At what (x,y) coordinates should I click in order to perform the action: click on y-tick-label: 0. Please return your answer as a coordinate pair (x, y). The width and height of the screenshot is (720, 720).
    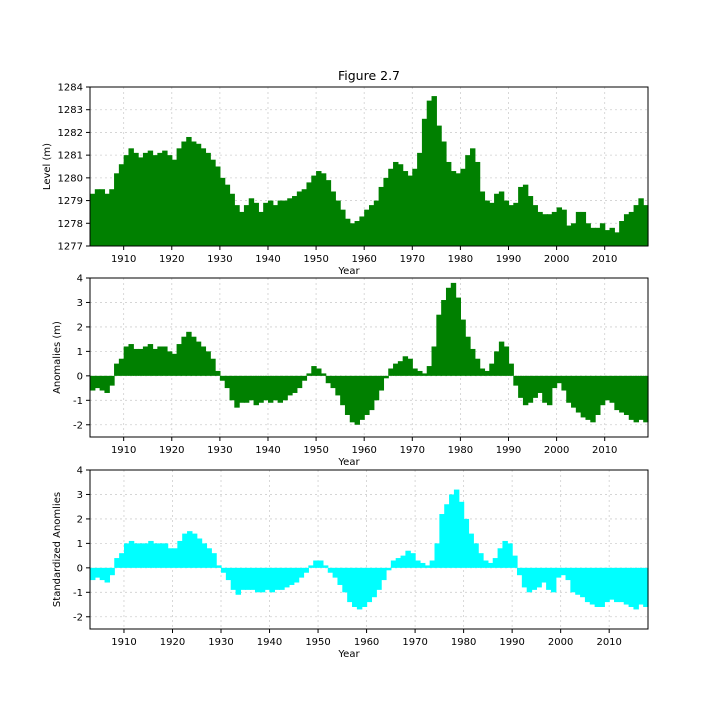
    Looking at the image, I should click on (80, 376).